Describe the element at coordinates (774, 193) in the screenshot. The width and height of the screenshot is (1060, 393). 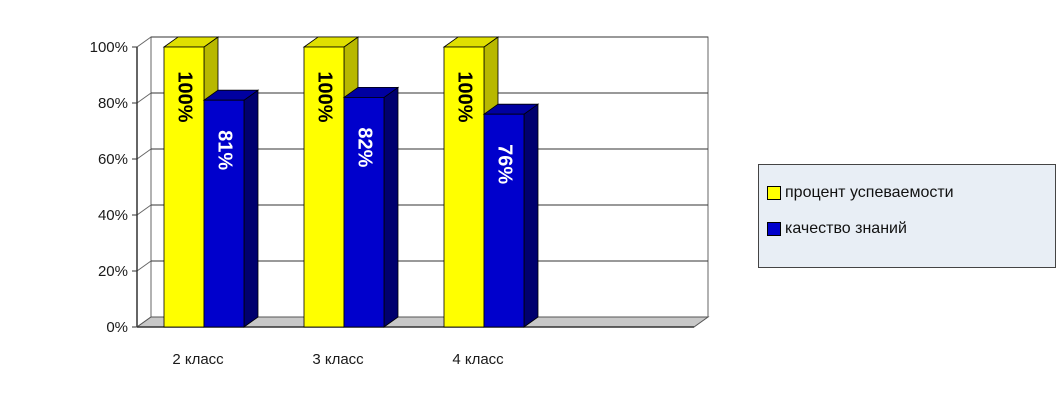
I see `legend-swatch-success-rate` at that location.